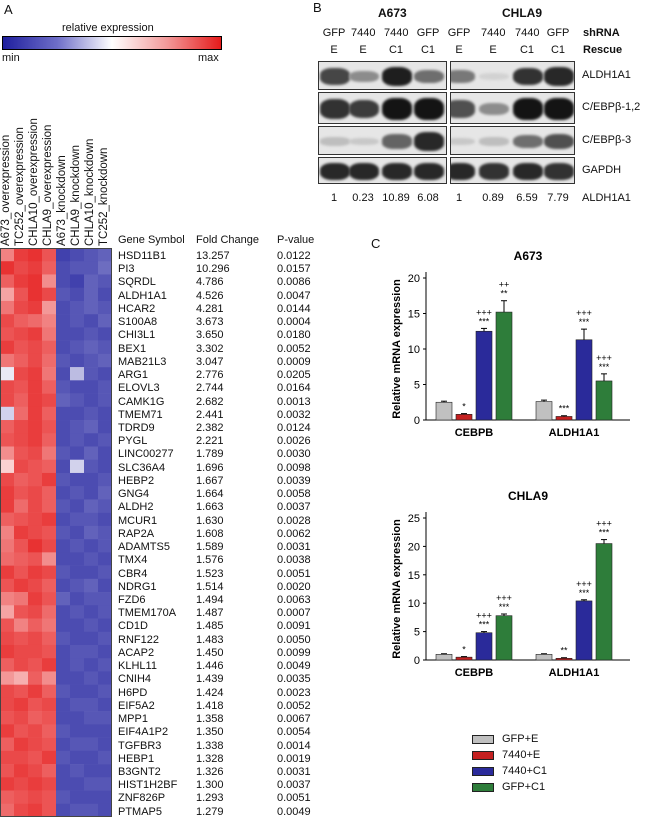  Describe the element at coordinates (558, 50) in the screenshot. I see `rescue-lane-label: C1` at that location.